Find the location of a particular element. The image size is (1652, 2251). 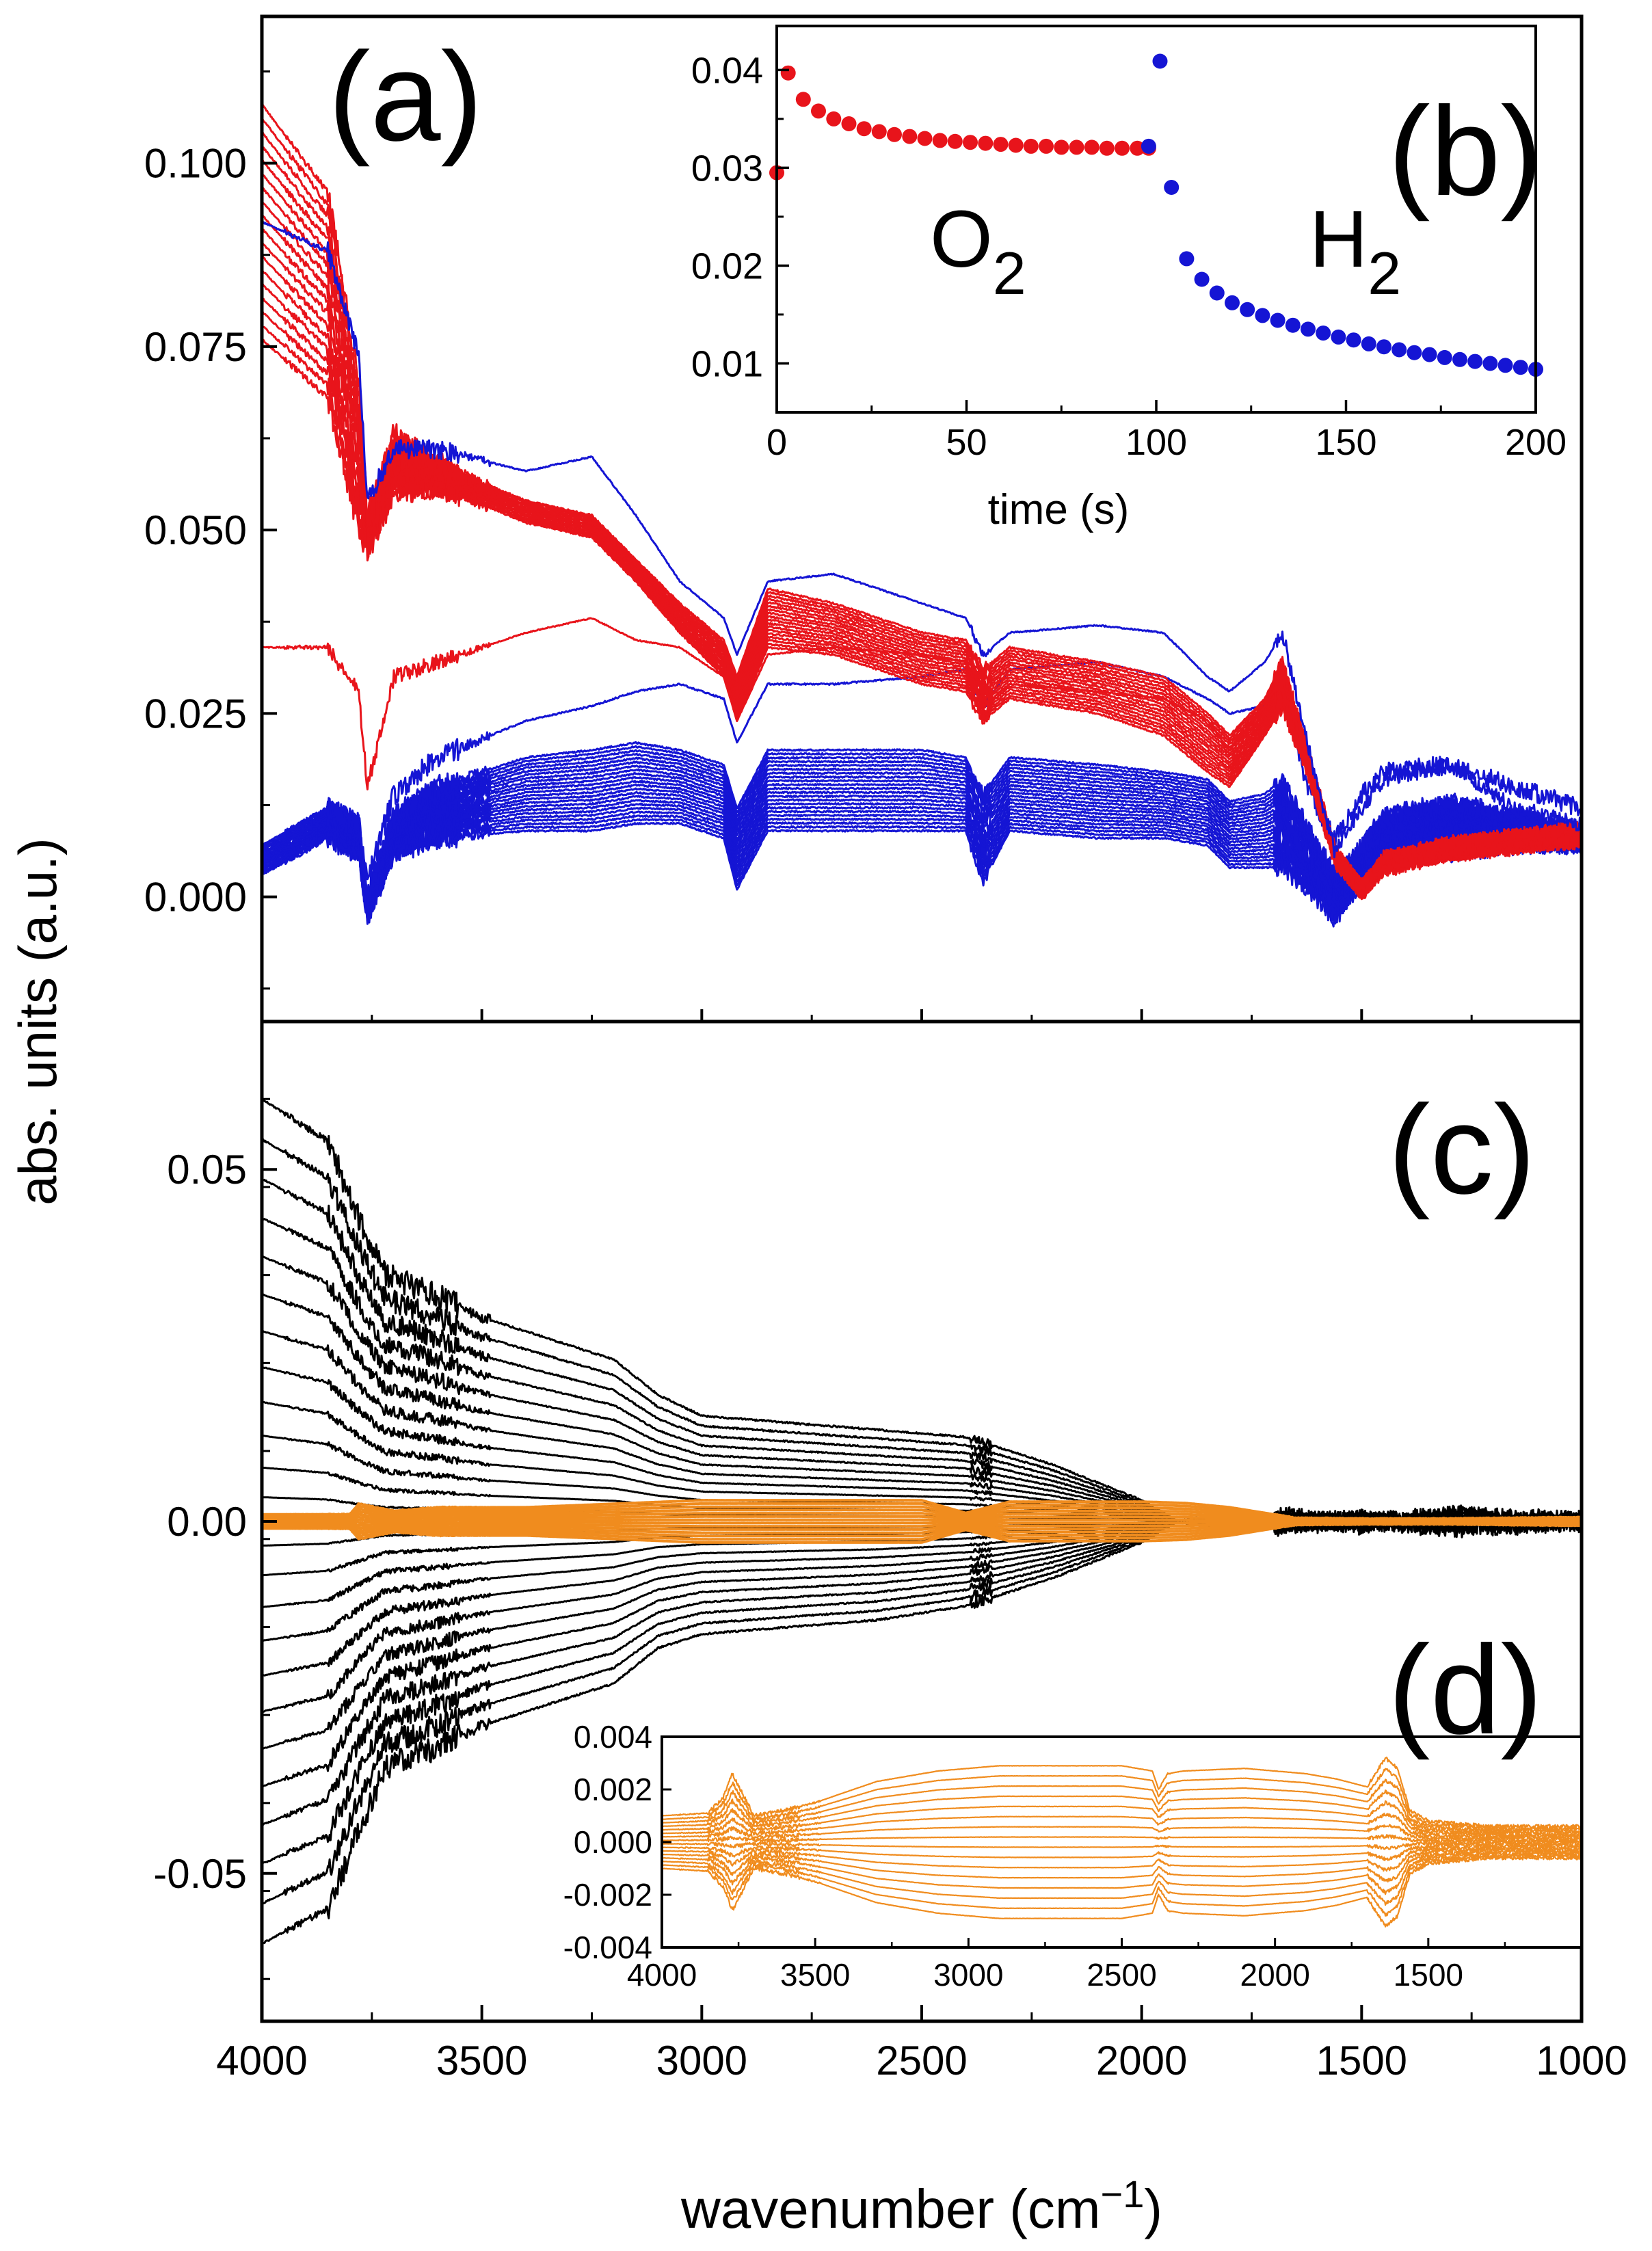

panel-d-y-tick-label: 0.000 is located at coordinates (613, 1842).